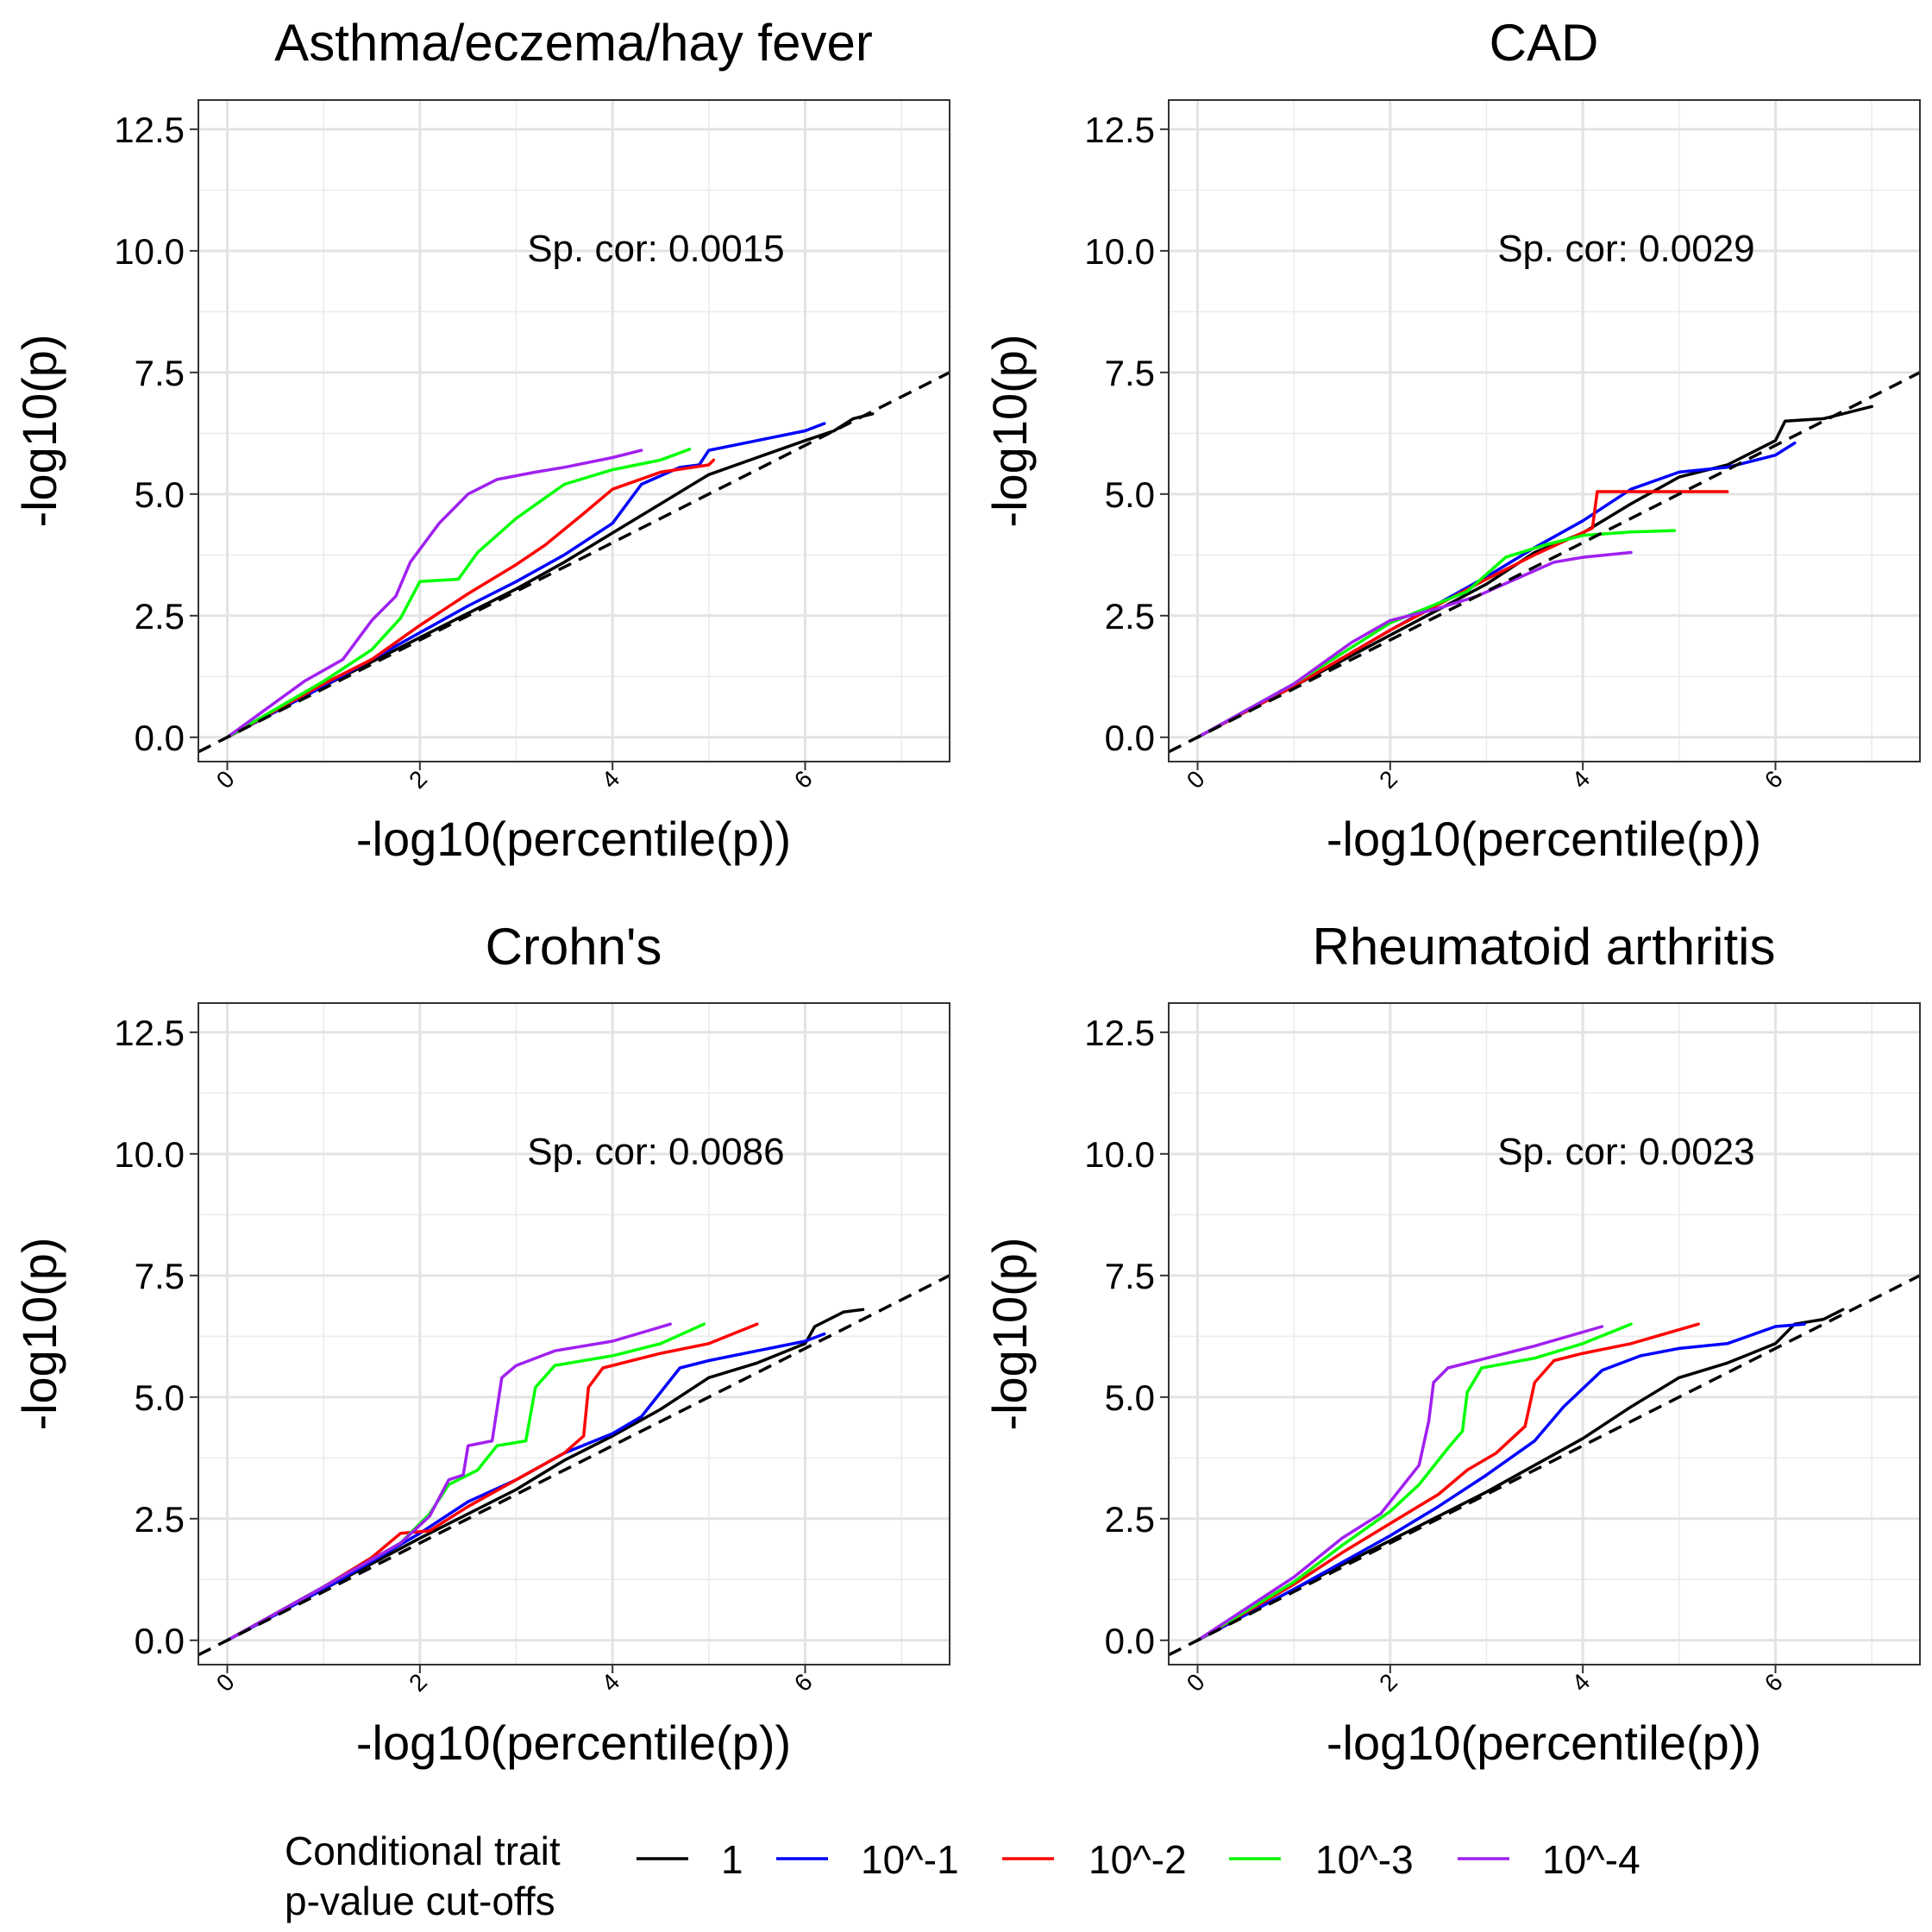 The width and height of the screenshot is (1932, 1932). I want to click on legend-title-line-2: p-value cut-offs, so click(420, 1901).